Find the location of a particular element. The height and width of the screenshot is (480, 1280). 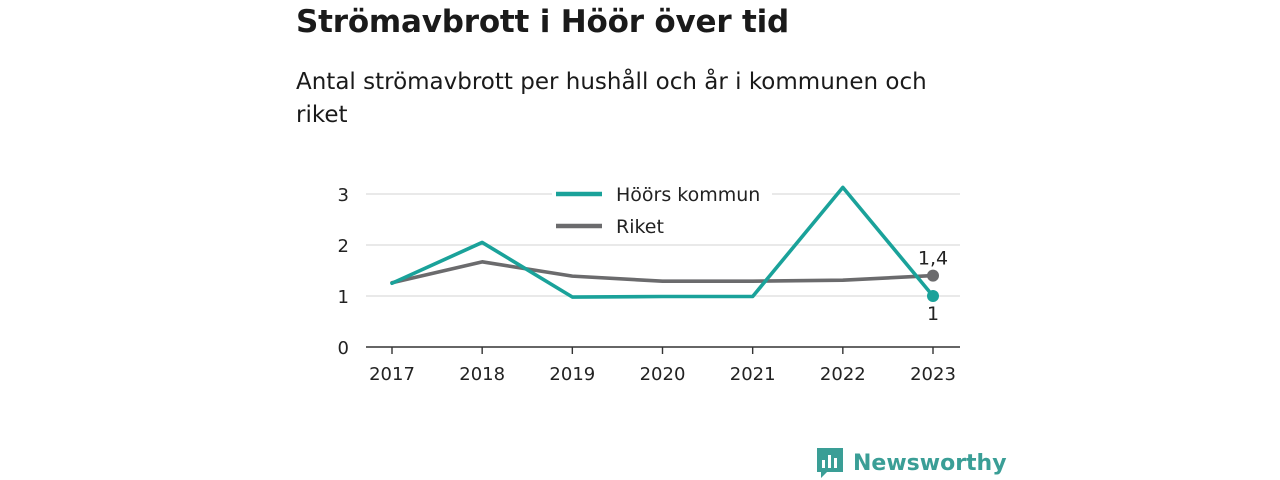

x-tick-label: 2019 is located at coordinates (572, 374).